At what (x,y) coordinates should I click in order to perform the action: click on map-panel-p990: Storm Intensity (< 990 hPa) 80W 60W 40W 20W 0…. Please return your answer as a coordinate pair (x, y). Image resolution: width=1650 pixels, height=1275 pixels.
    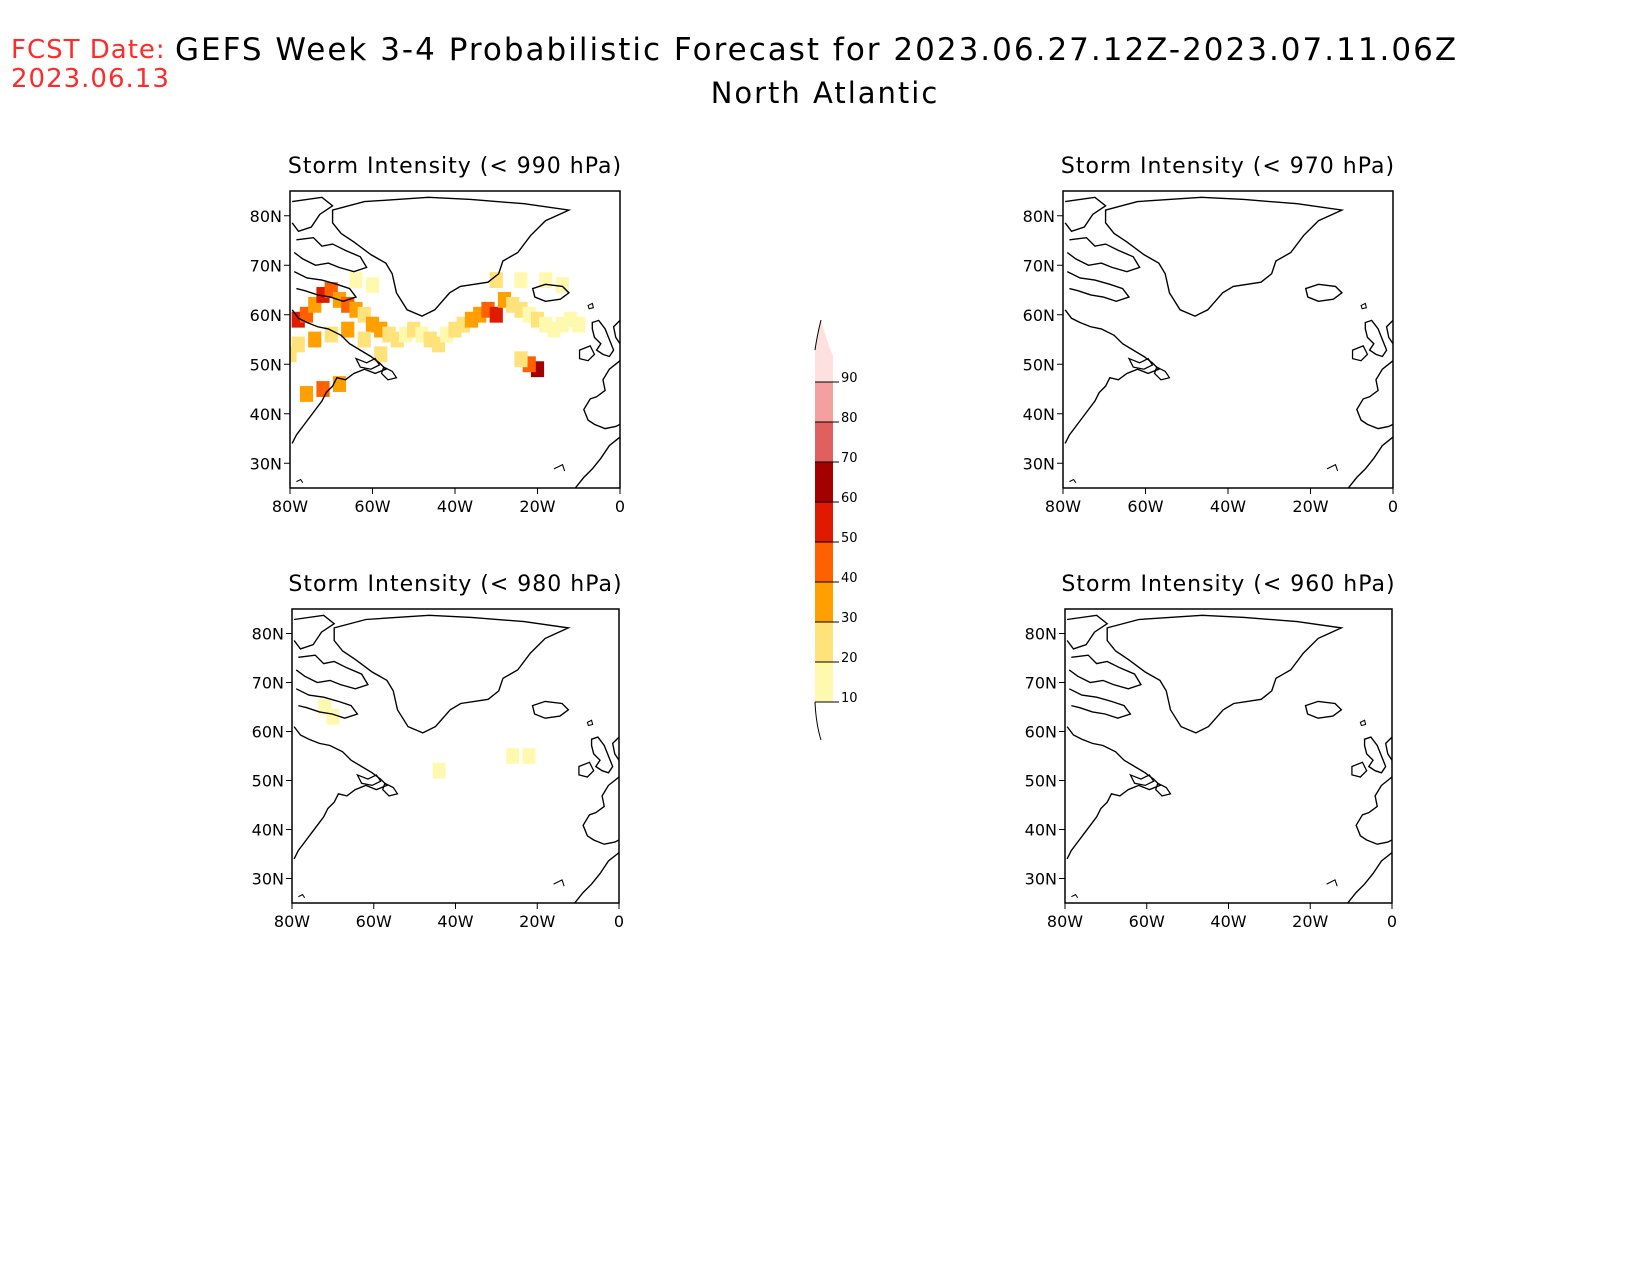
    Looking at the image, I should click on (437, 335).